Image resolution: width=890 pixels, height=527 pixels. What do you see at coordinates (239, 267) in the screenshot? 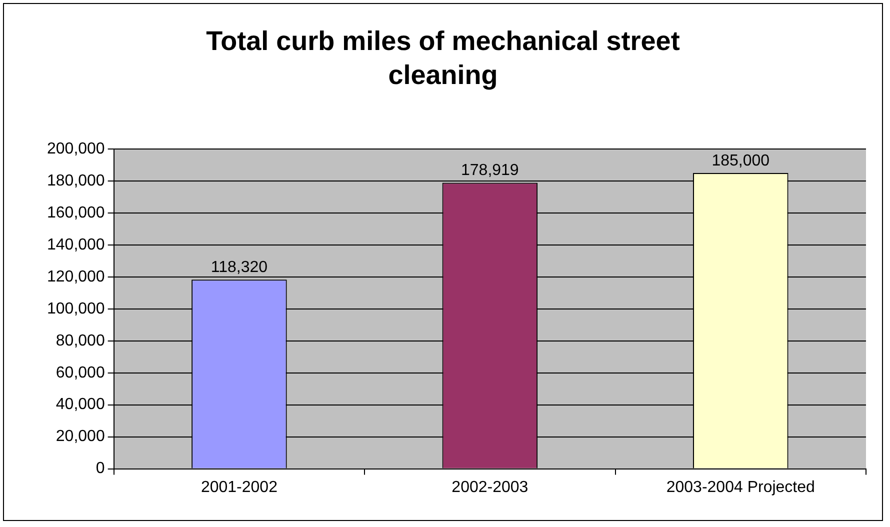
I see `data-label: 118,320` at bounding box center [239, 267].